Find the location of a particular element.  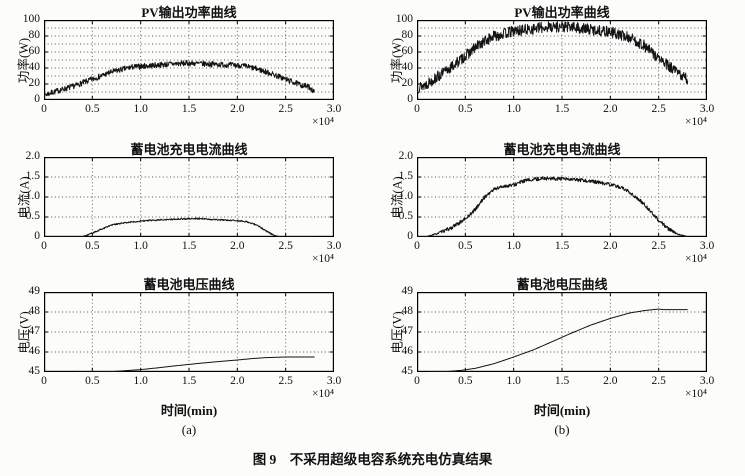

battery-voltage-a-plot-area is located at coordinates (189, 332).